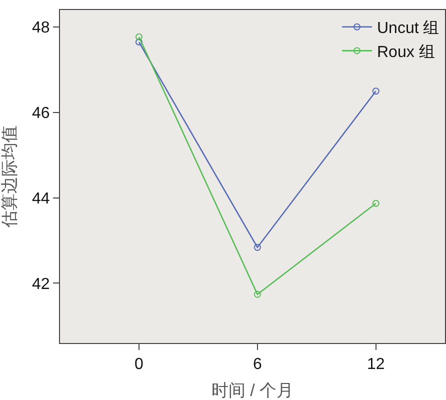 This screenshot has height=400, width=446. Describe the element at coordinates (376, 365) in the screenshot. I see `x-tick-label: 12` at that location.